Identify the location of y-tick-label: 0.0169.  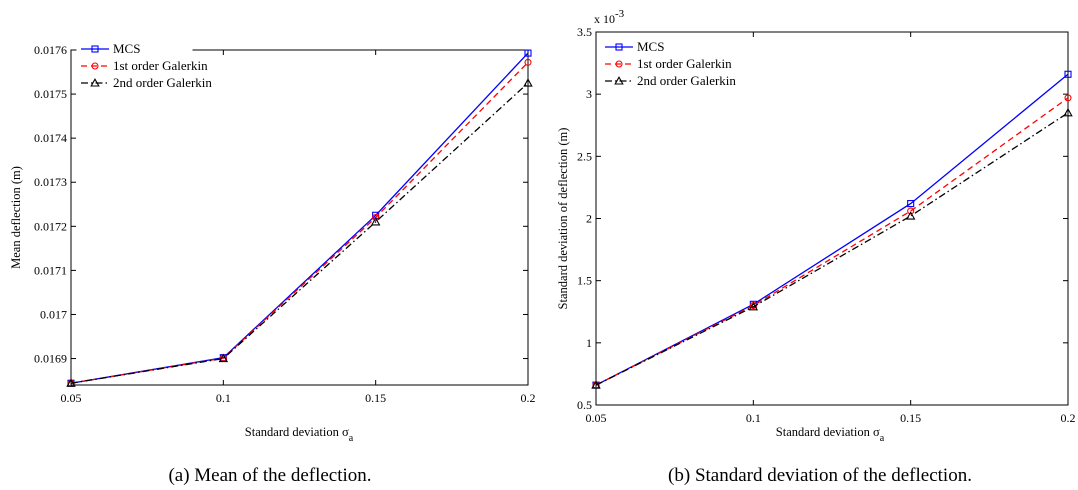
(50, 359).